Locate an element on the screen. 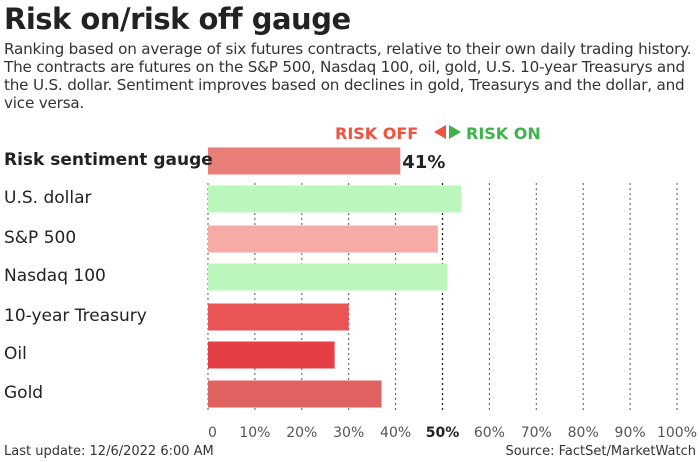  legend-risk-off: RISK OFF is located at coordinates (377, 133).